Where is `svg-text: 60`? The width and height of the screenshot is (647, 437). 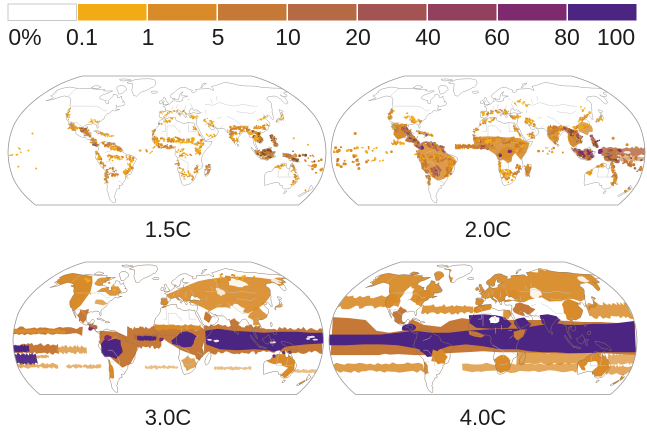 svg-text: 60 is located at coordinates (497, 37).